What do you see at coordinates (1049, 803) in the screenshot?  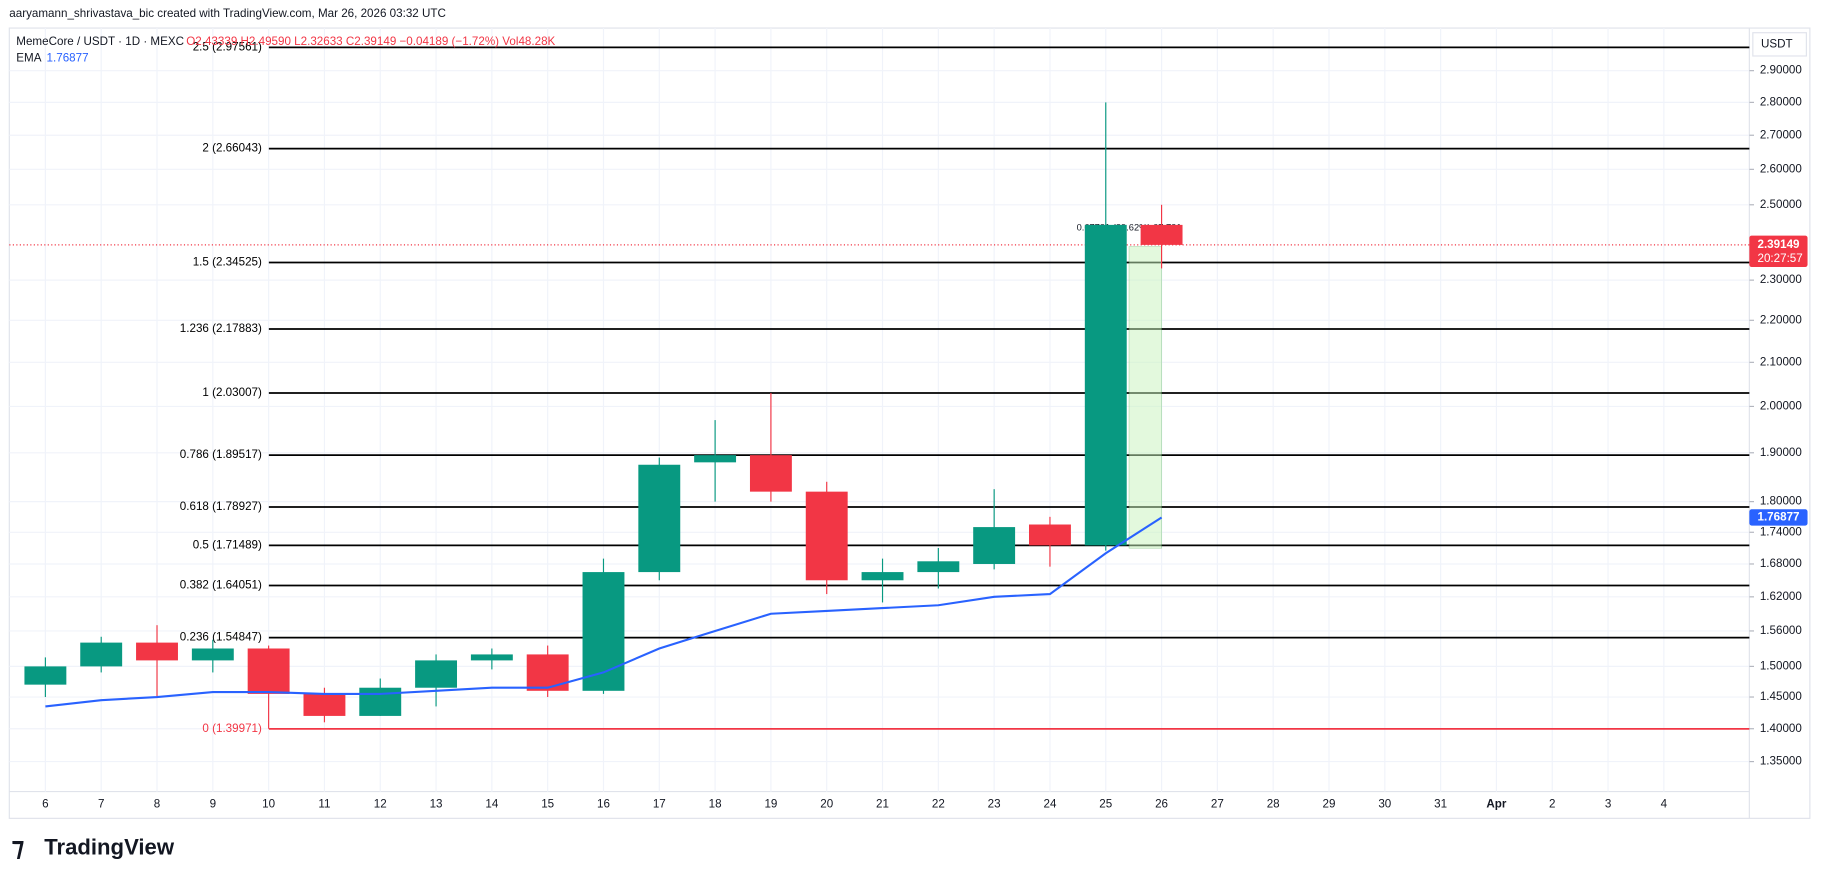 I see `x-tick-label: 24` at bounding box center [1049, 803].